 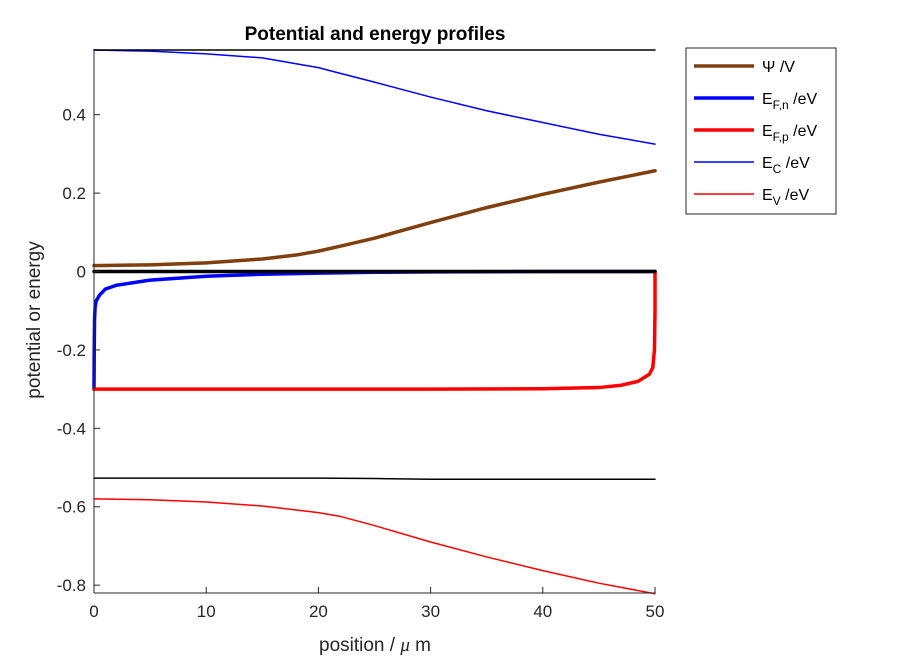 What do you see at coordinates (374, 479) in the screenshot?
I see `series-line-low` at bounding box center [374, 479].